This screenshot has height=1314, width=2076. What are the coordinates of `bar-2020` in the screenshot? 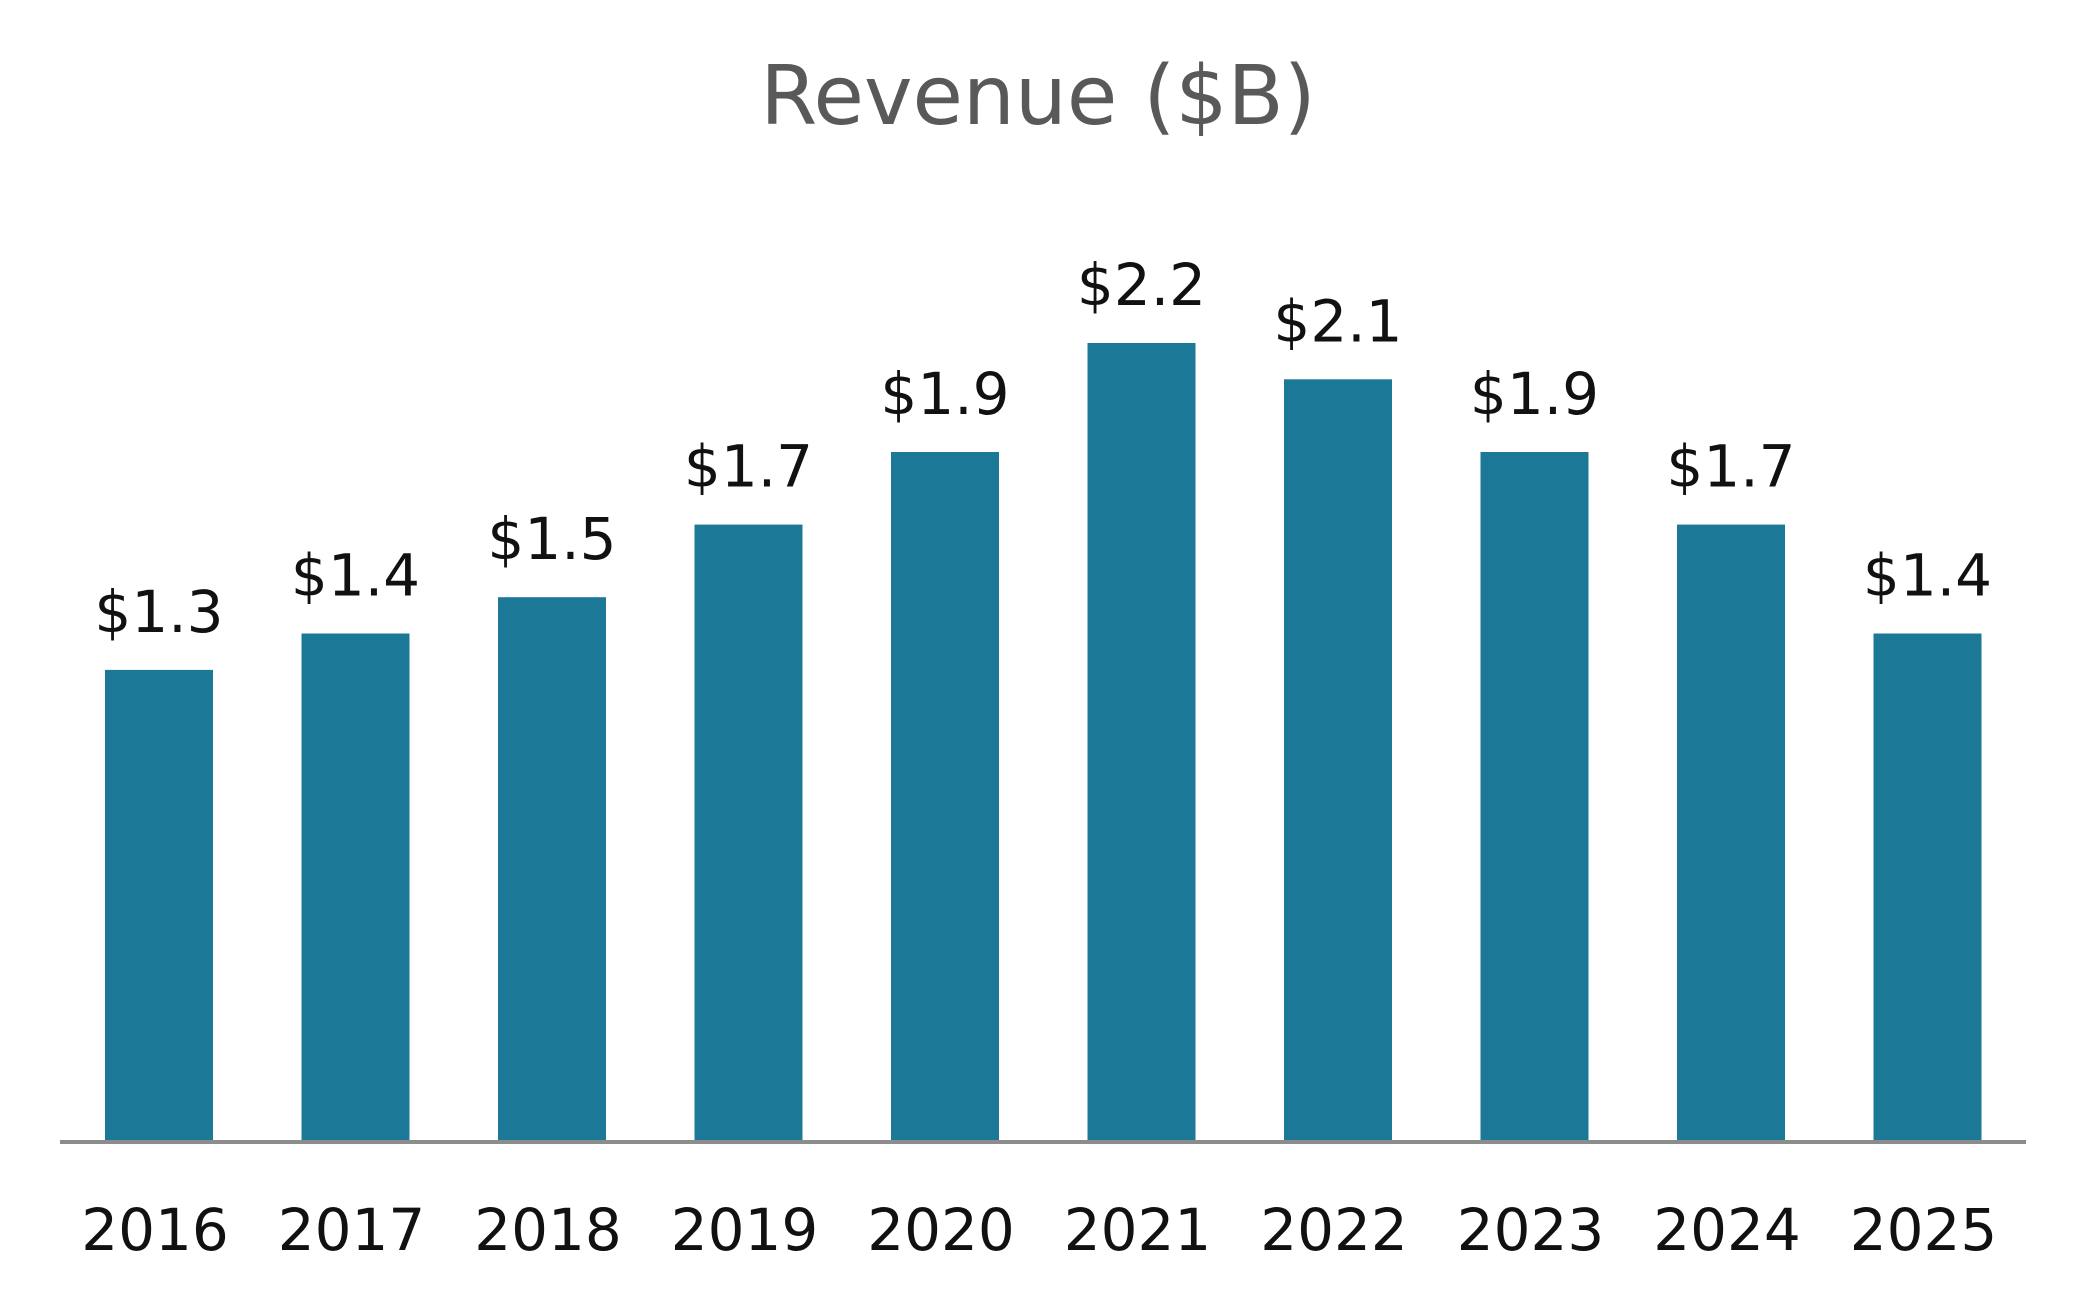 It's located at (945, 797).